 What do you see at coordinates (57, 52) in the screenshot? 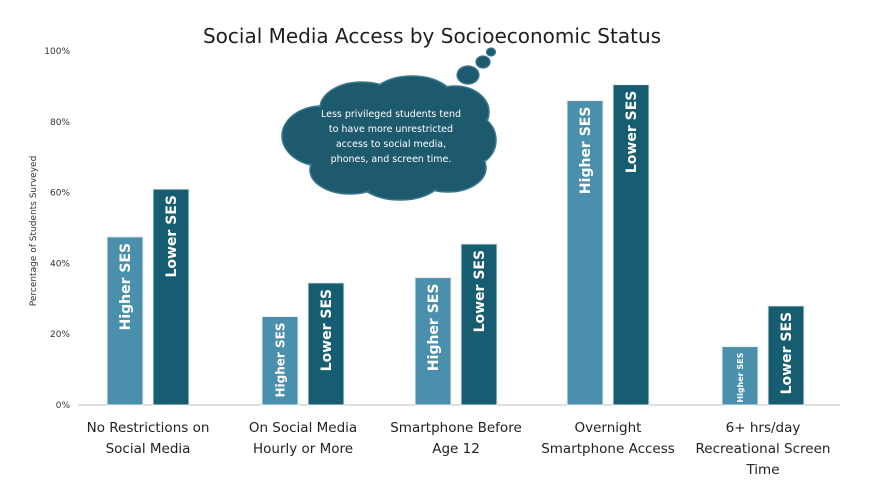
I see `y-tick-label: 100%` at bounding box center [57, 52].